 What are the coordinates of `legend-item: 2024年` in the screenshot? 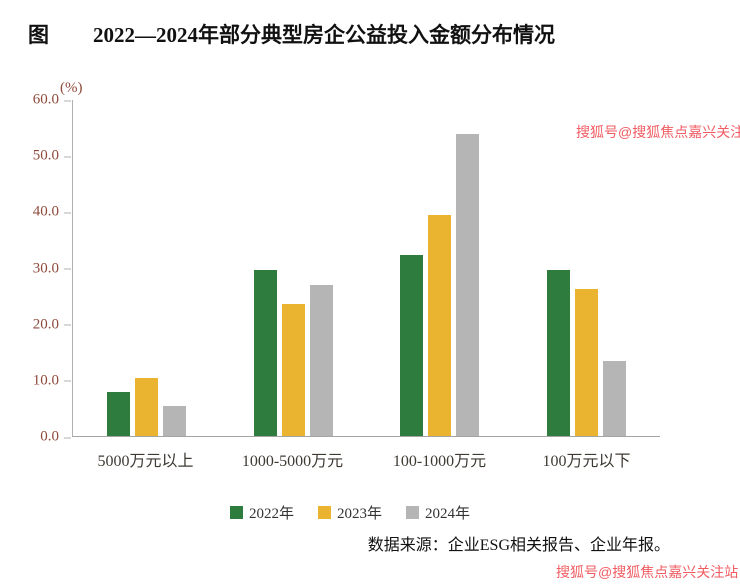 It's located at (438, 512).